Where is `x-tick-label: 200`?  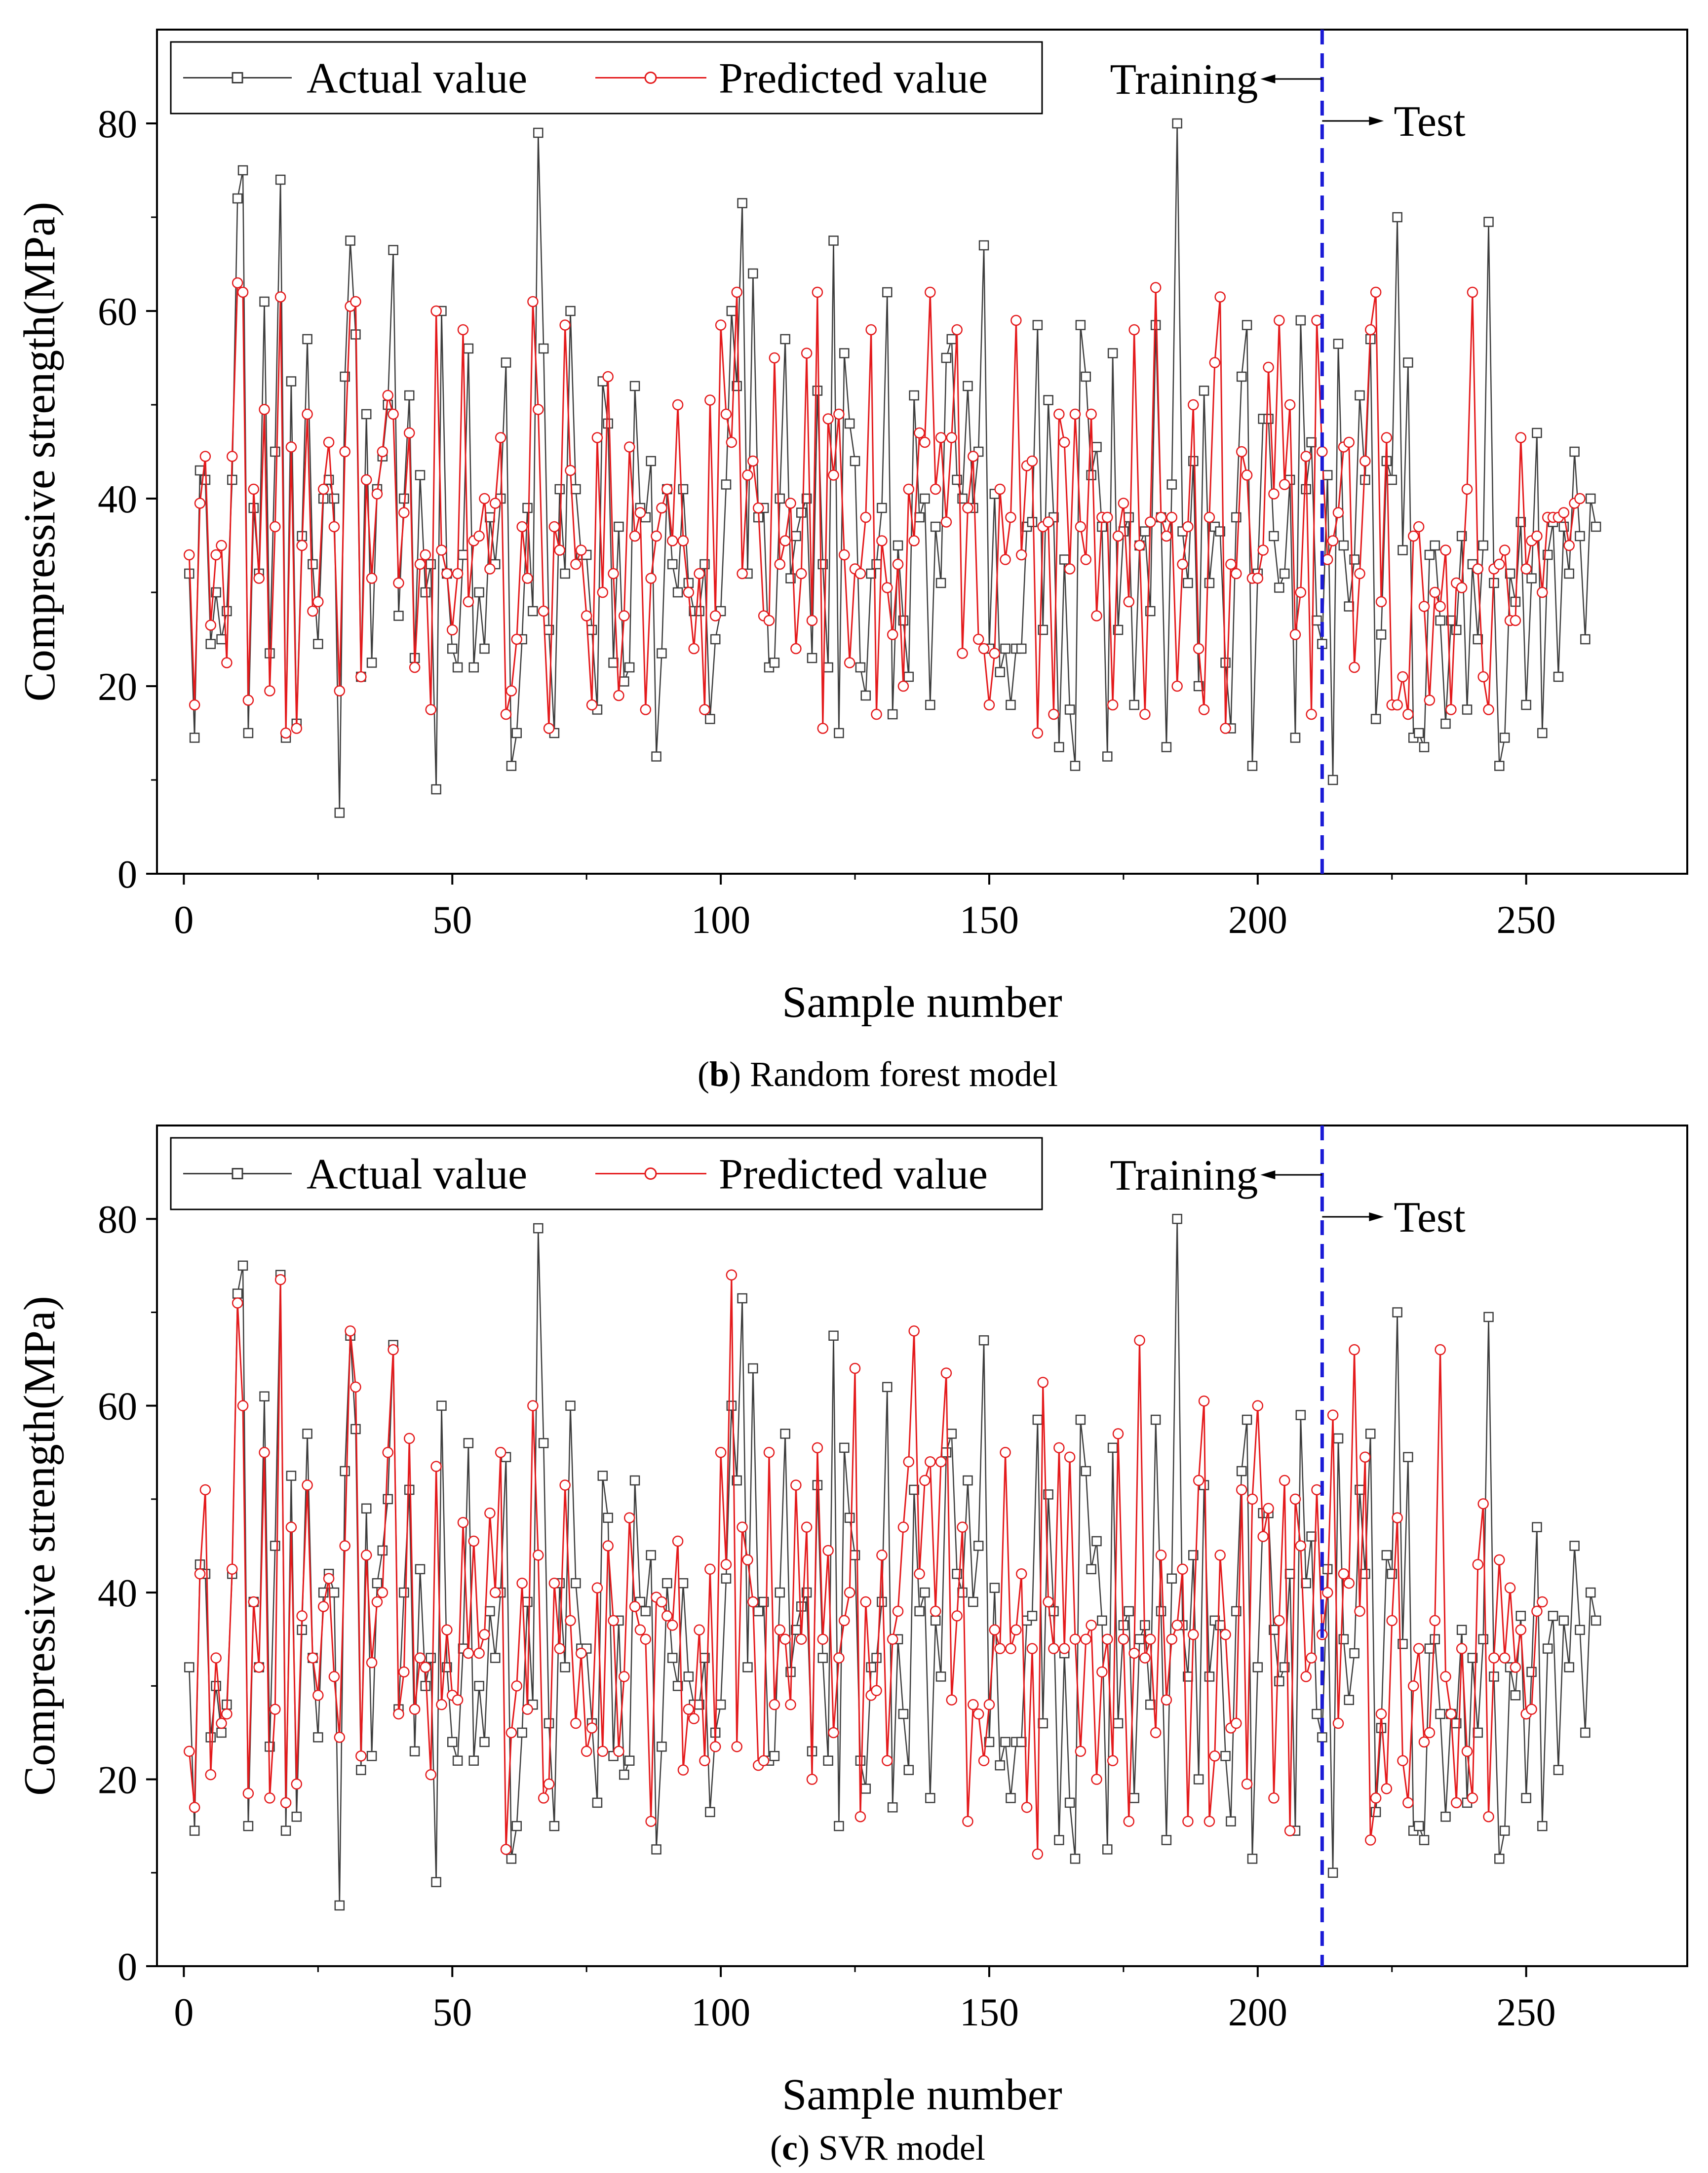 x-tick-label: 200 is located at coordinates (1257, 920).